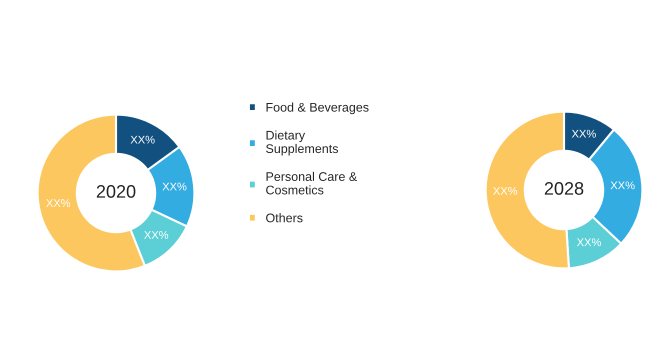  What do you see at coordinates (564, 188) in the screenshot?
I see `text: 2028` at bounding box center [564, 188].